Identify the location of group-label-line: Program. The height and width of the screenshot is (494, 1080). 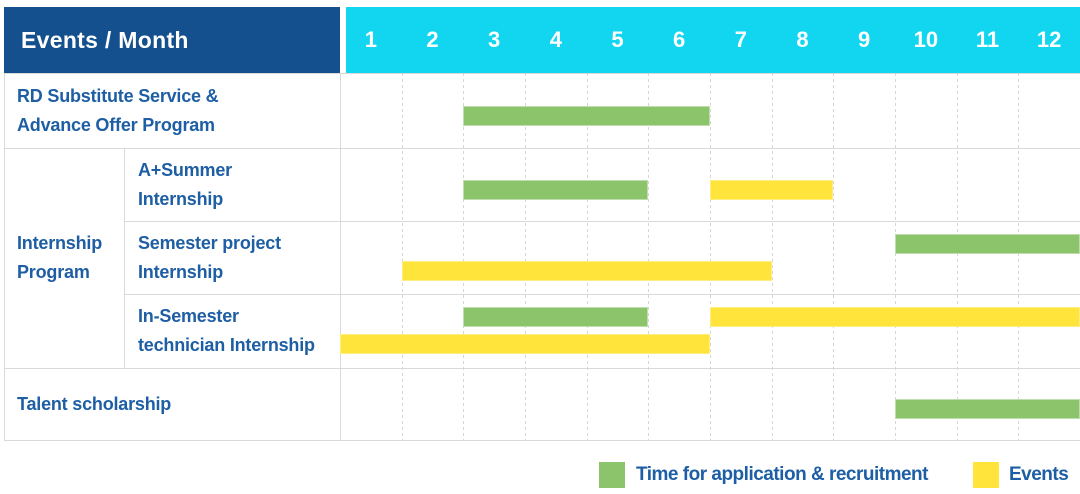
(53, 272).